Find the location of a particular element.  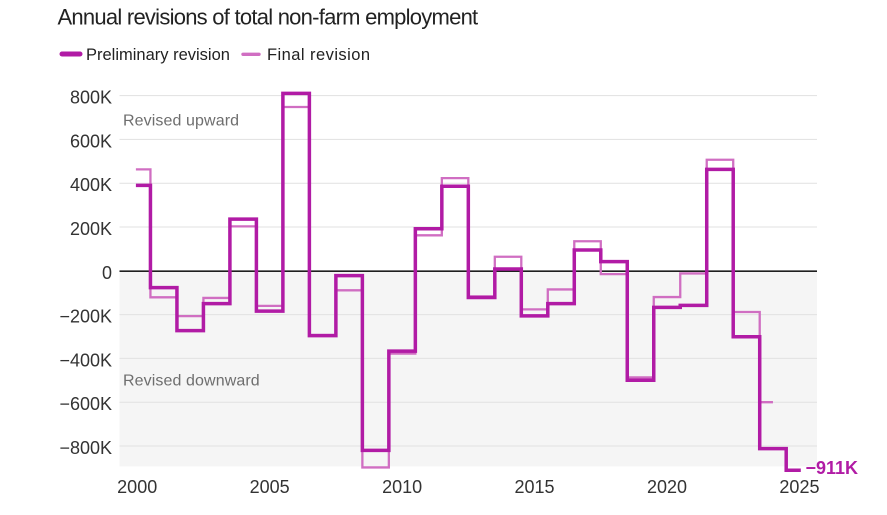

svg-text: 2010 is located at coordinates (402, 487).